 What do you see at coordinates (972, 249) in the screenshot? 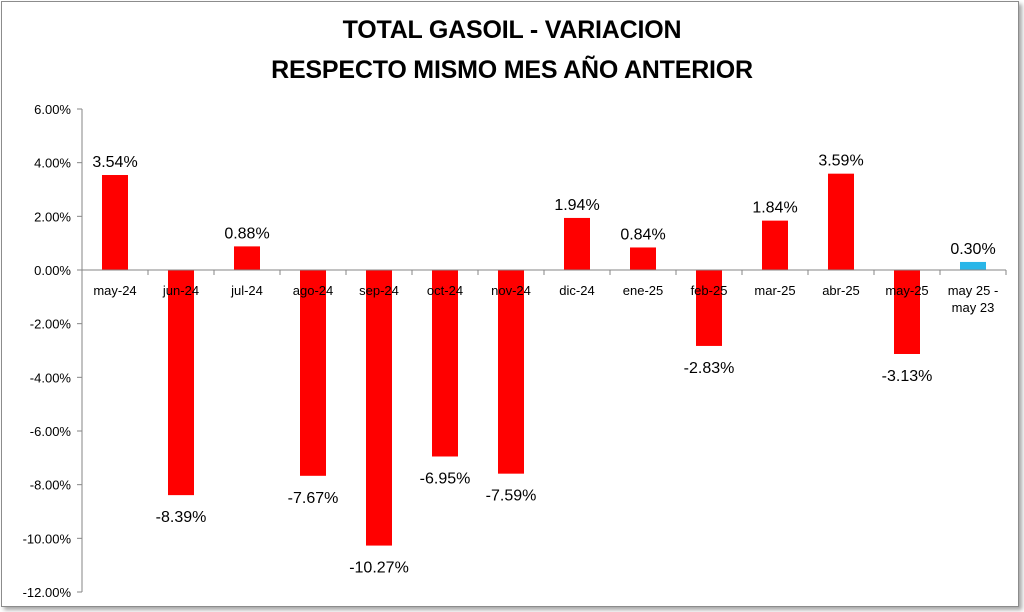
I see `data-label: 0.30%` at bounding box center [972, 249].